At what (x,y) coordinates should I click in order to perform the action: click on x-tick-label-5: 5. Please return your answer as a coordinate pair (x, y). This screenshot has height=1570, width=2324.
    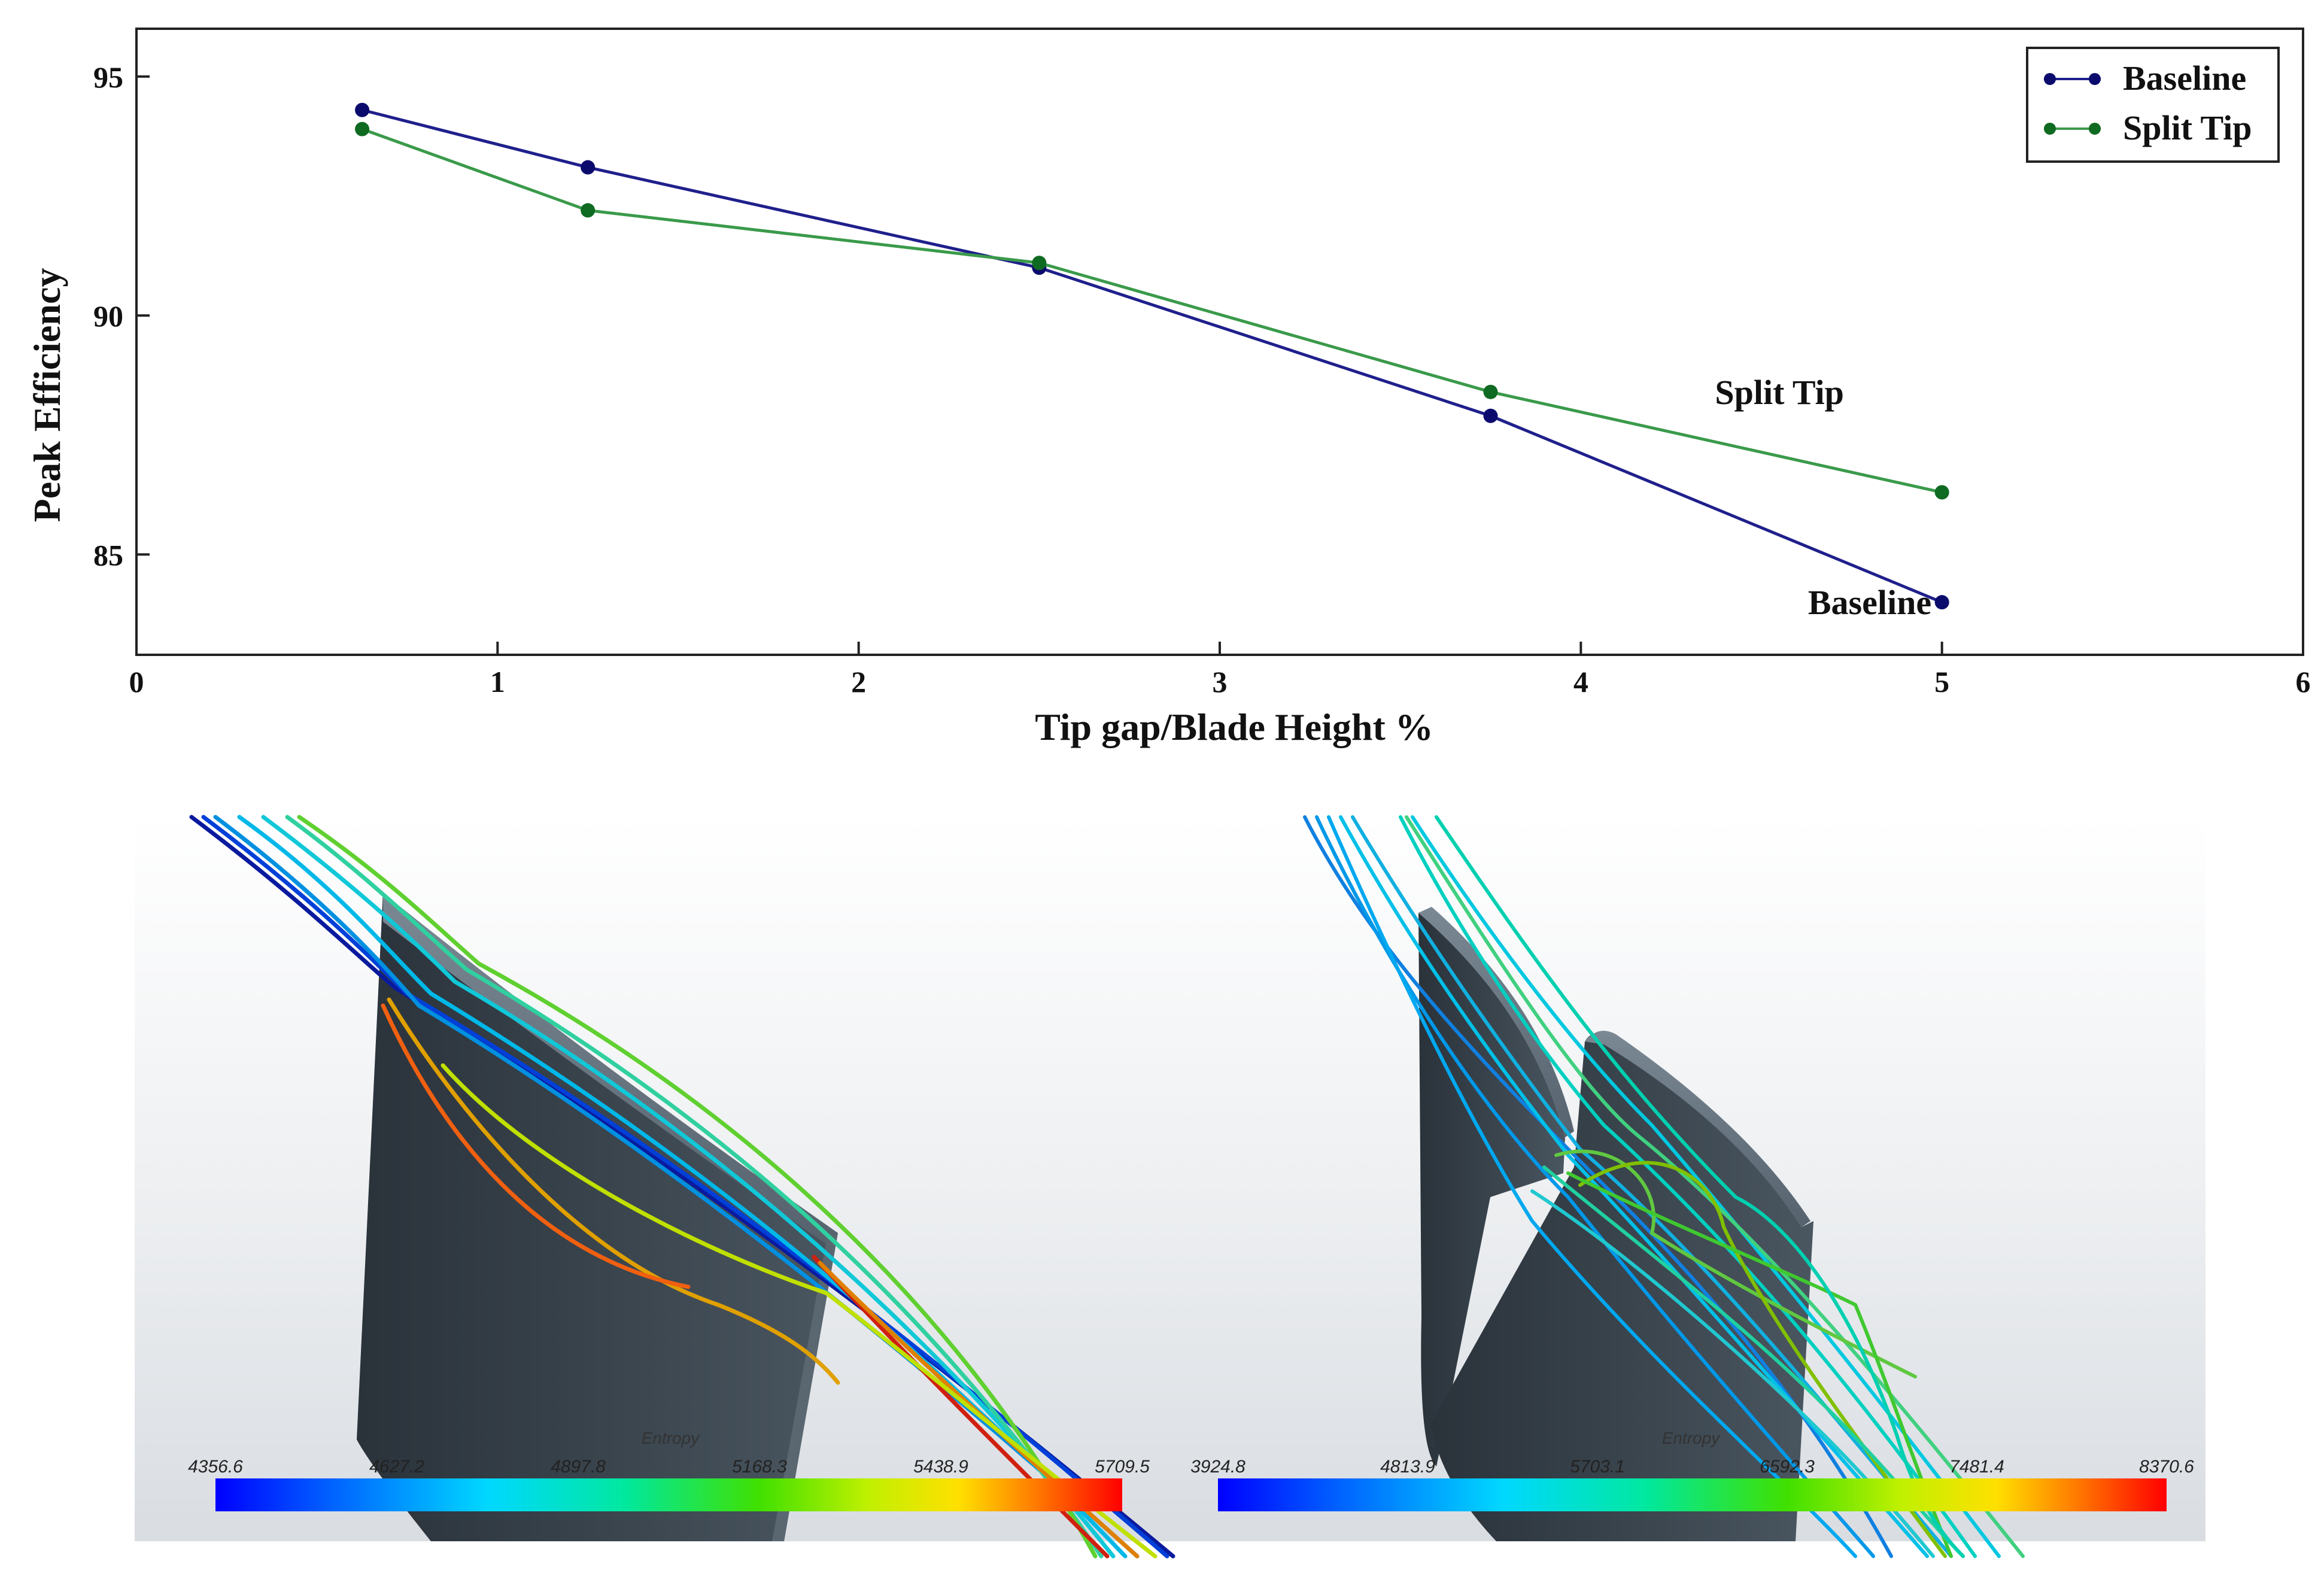
    Looking at the image, I should click on (1941, 682).